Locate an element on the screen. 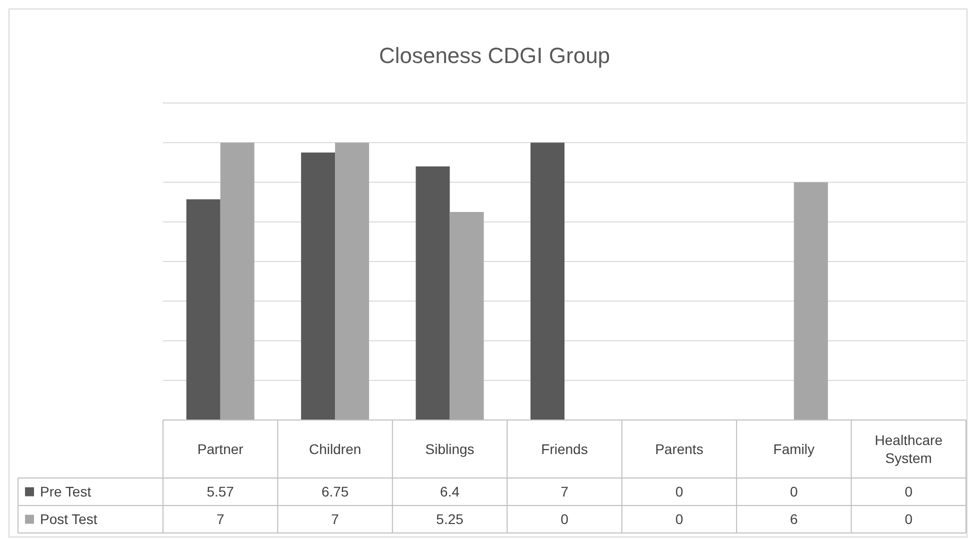 The height and width of the screenshot is (539, 975). x-tick-label: Siblings is located at coordinates (449, 448).